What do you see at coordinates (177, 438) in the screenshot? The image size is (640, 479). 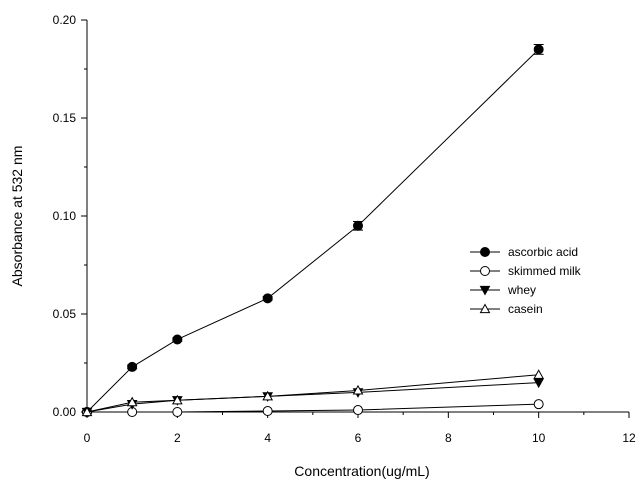 I see `x-tick-label: 2` at bounding box center [177, 438].